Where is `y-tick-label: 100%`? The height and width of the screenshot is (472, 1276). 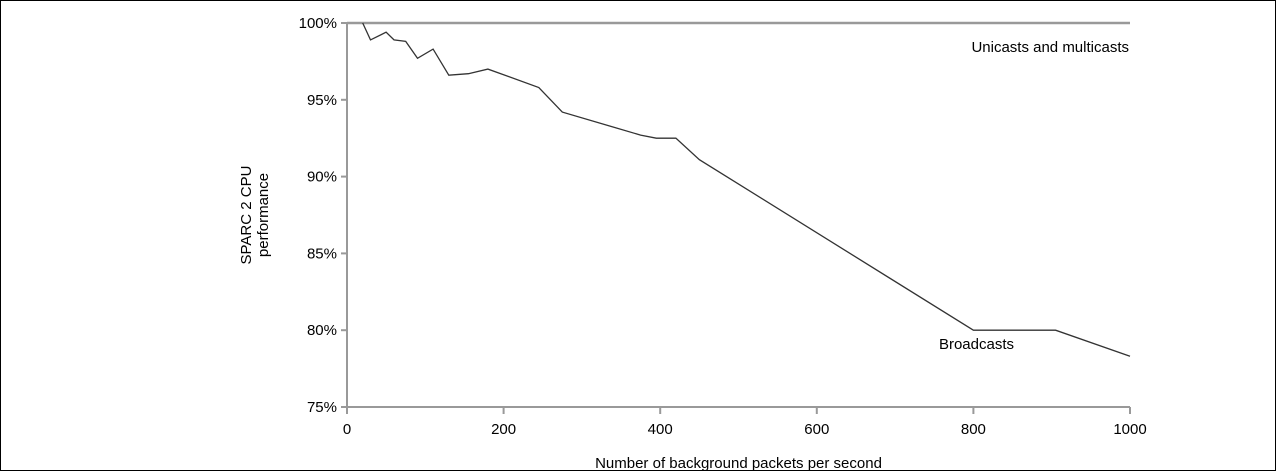
y-tick-label: 100% is located at coordinates (318, 23).